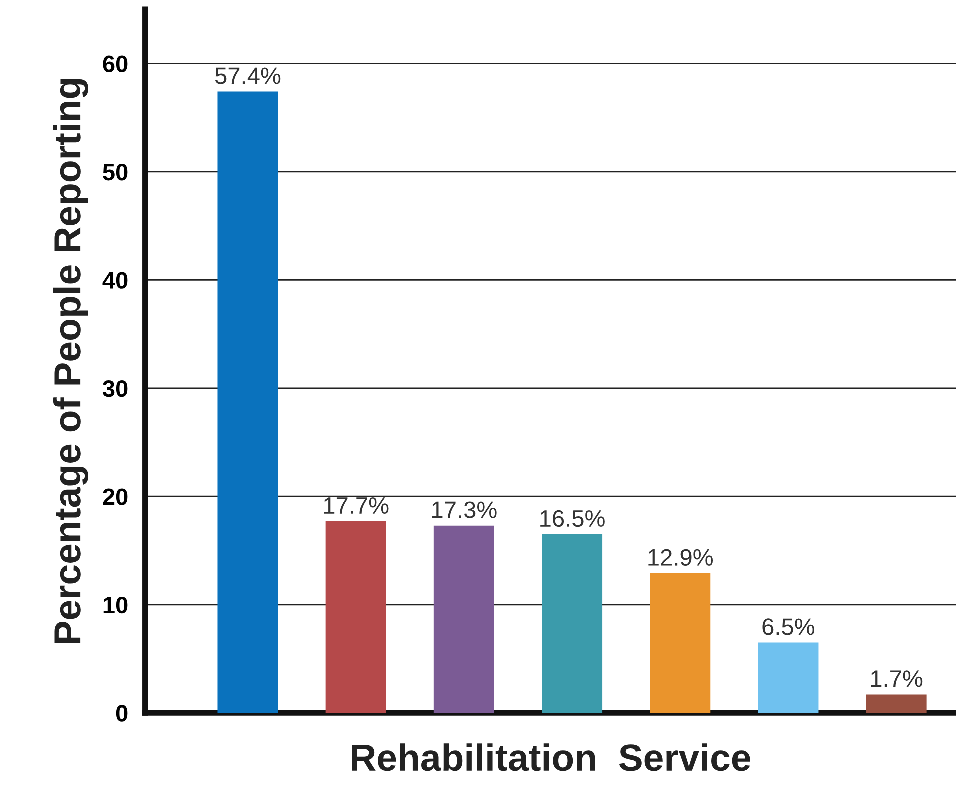 Image resolution: width=956 pixels, height=795 pixels. What do you see at coordinates (680, 557) in the screenshot?
I see `data-label: 12.9%` at bounding box center [680, 557].